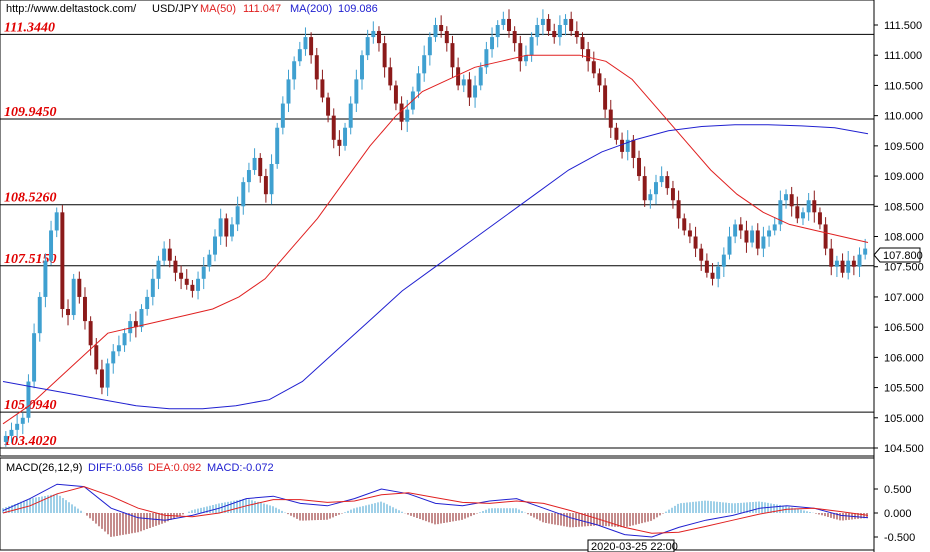 The image size is (930, 552). What do you see at coordinates (218, 9) in the screenshot?
I see `ma50-label: MA(50)` at bounding box center [218, 9].